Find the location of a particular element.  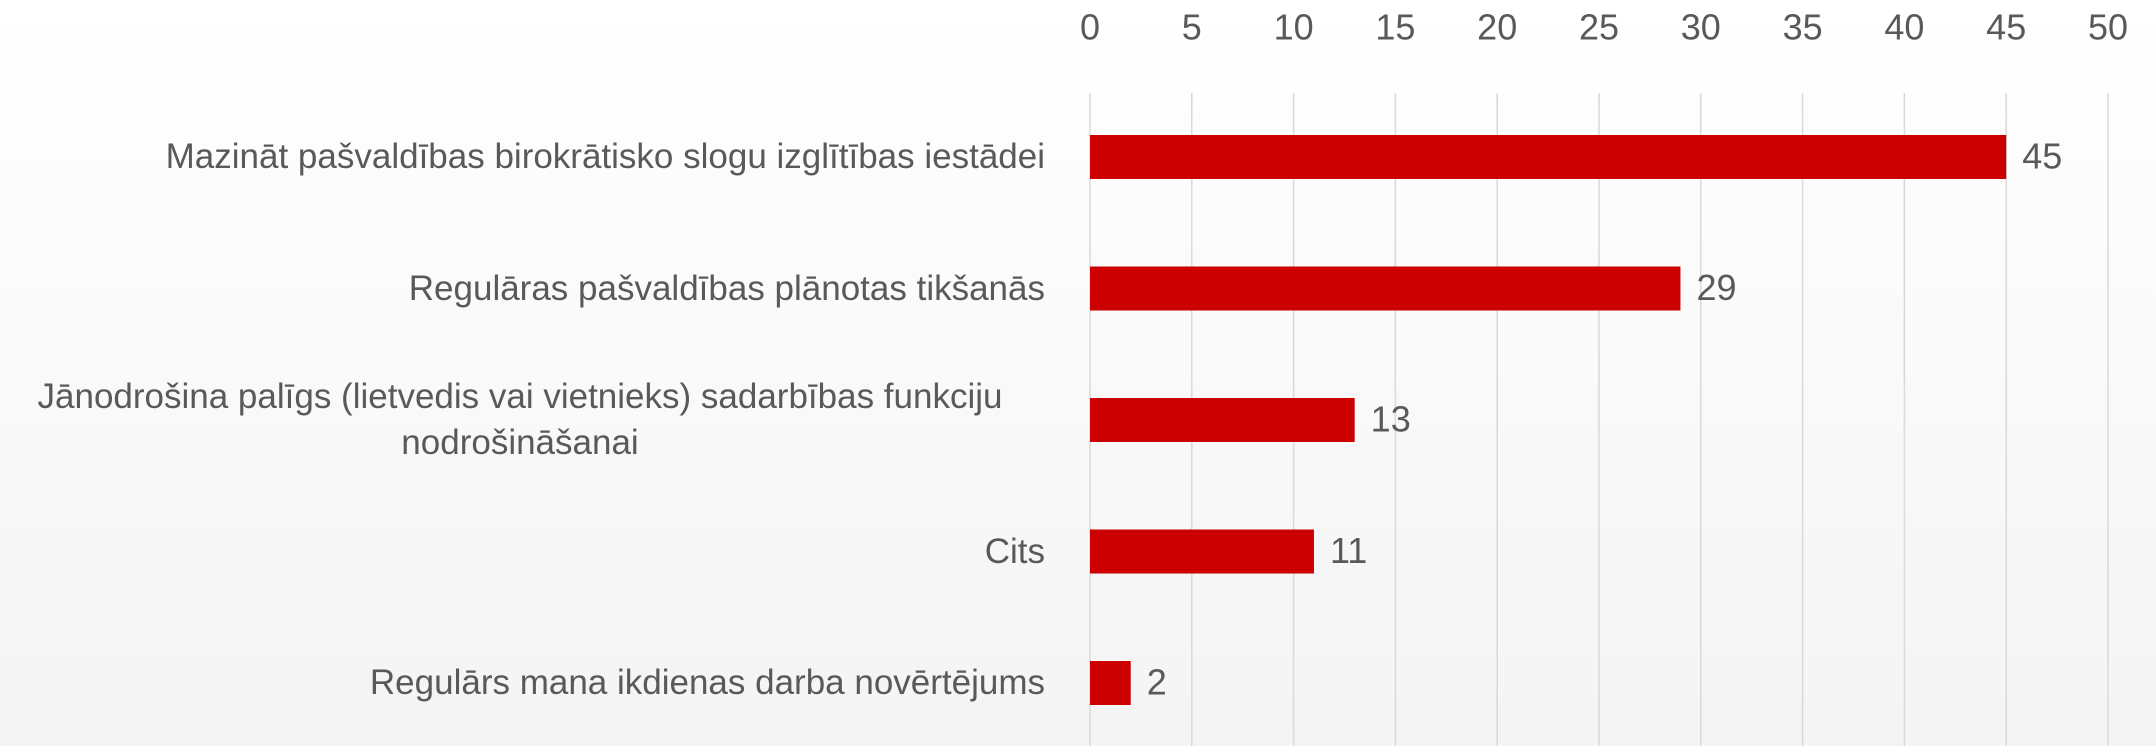

x-tick-label: 15 is located at coordinates (1395, 27).